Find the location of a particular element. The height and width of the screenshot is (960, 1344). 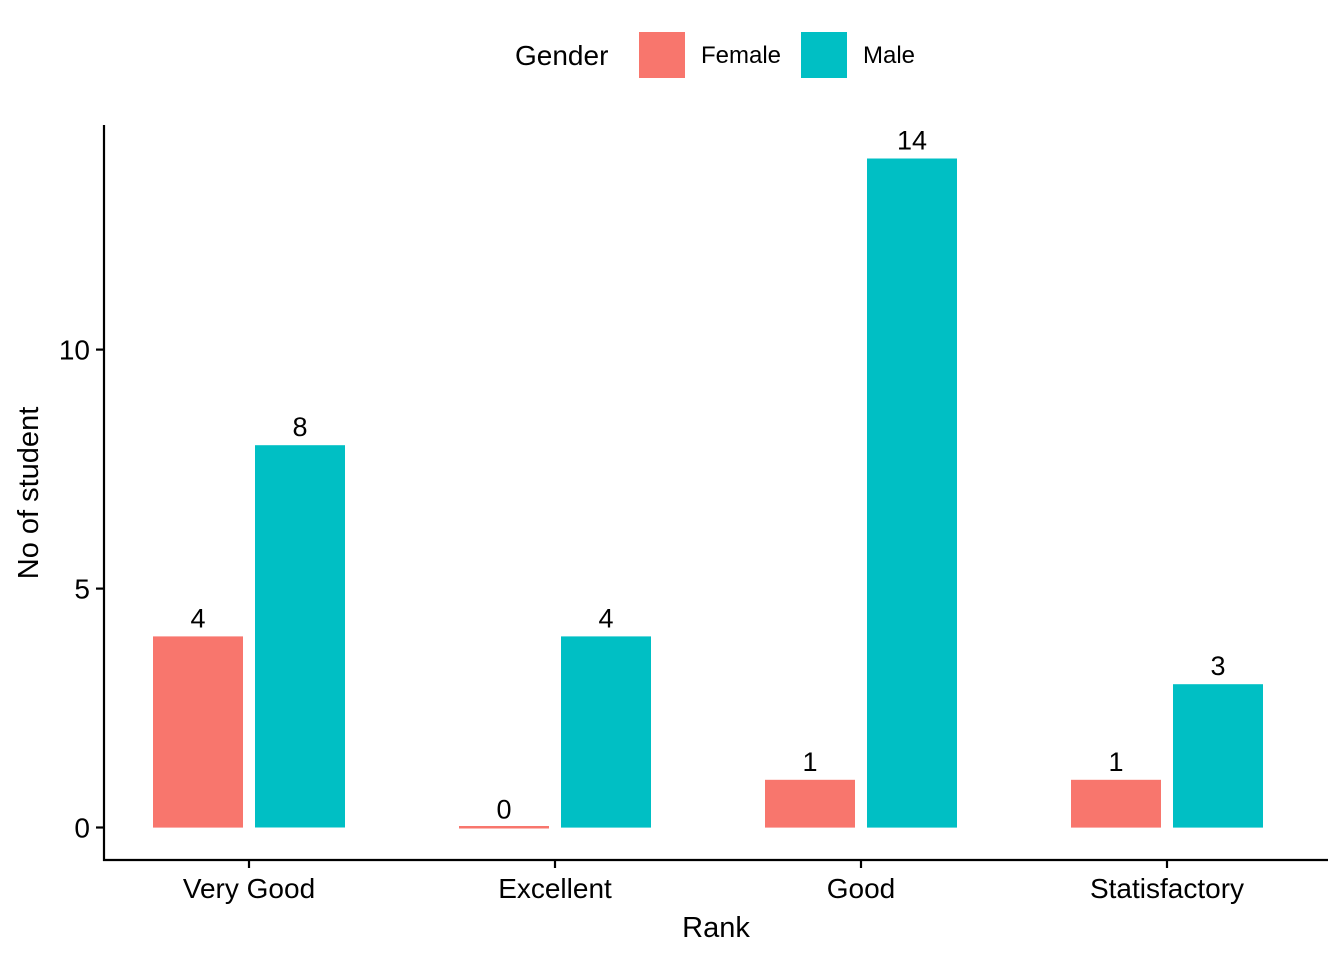

x-tick-label-excellent: Excellent is located at coordinates (555, 888).